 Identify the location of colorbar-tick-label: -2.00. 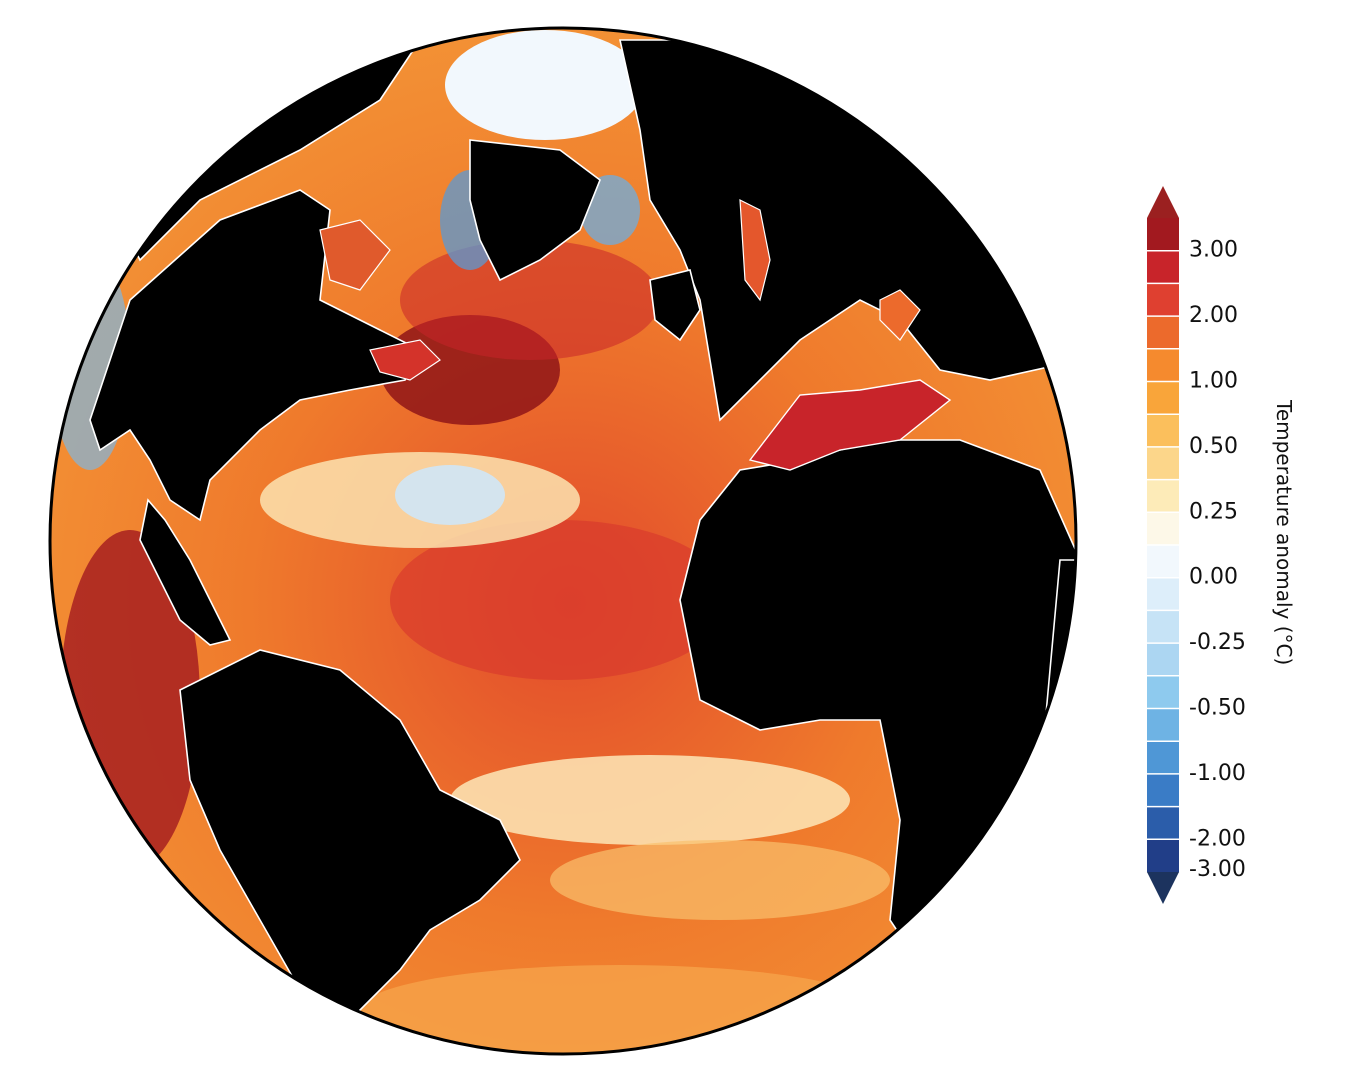
(1217, 838).